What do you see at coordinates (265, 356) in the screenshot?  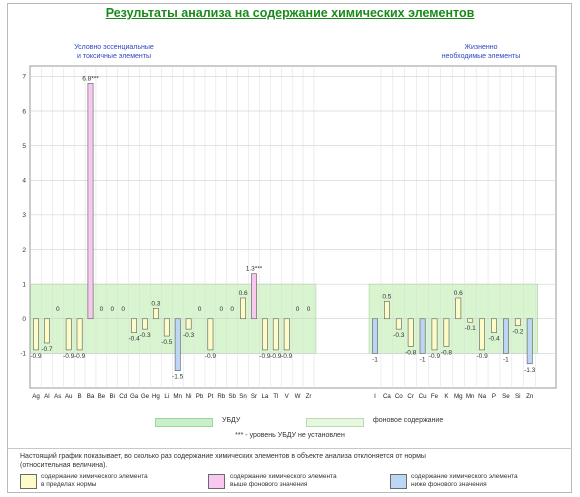 I see `data-label-la: -0.9` at bounding box center [265, 356].